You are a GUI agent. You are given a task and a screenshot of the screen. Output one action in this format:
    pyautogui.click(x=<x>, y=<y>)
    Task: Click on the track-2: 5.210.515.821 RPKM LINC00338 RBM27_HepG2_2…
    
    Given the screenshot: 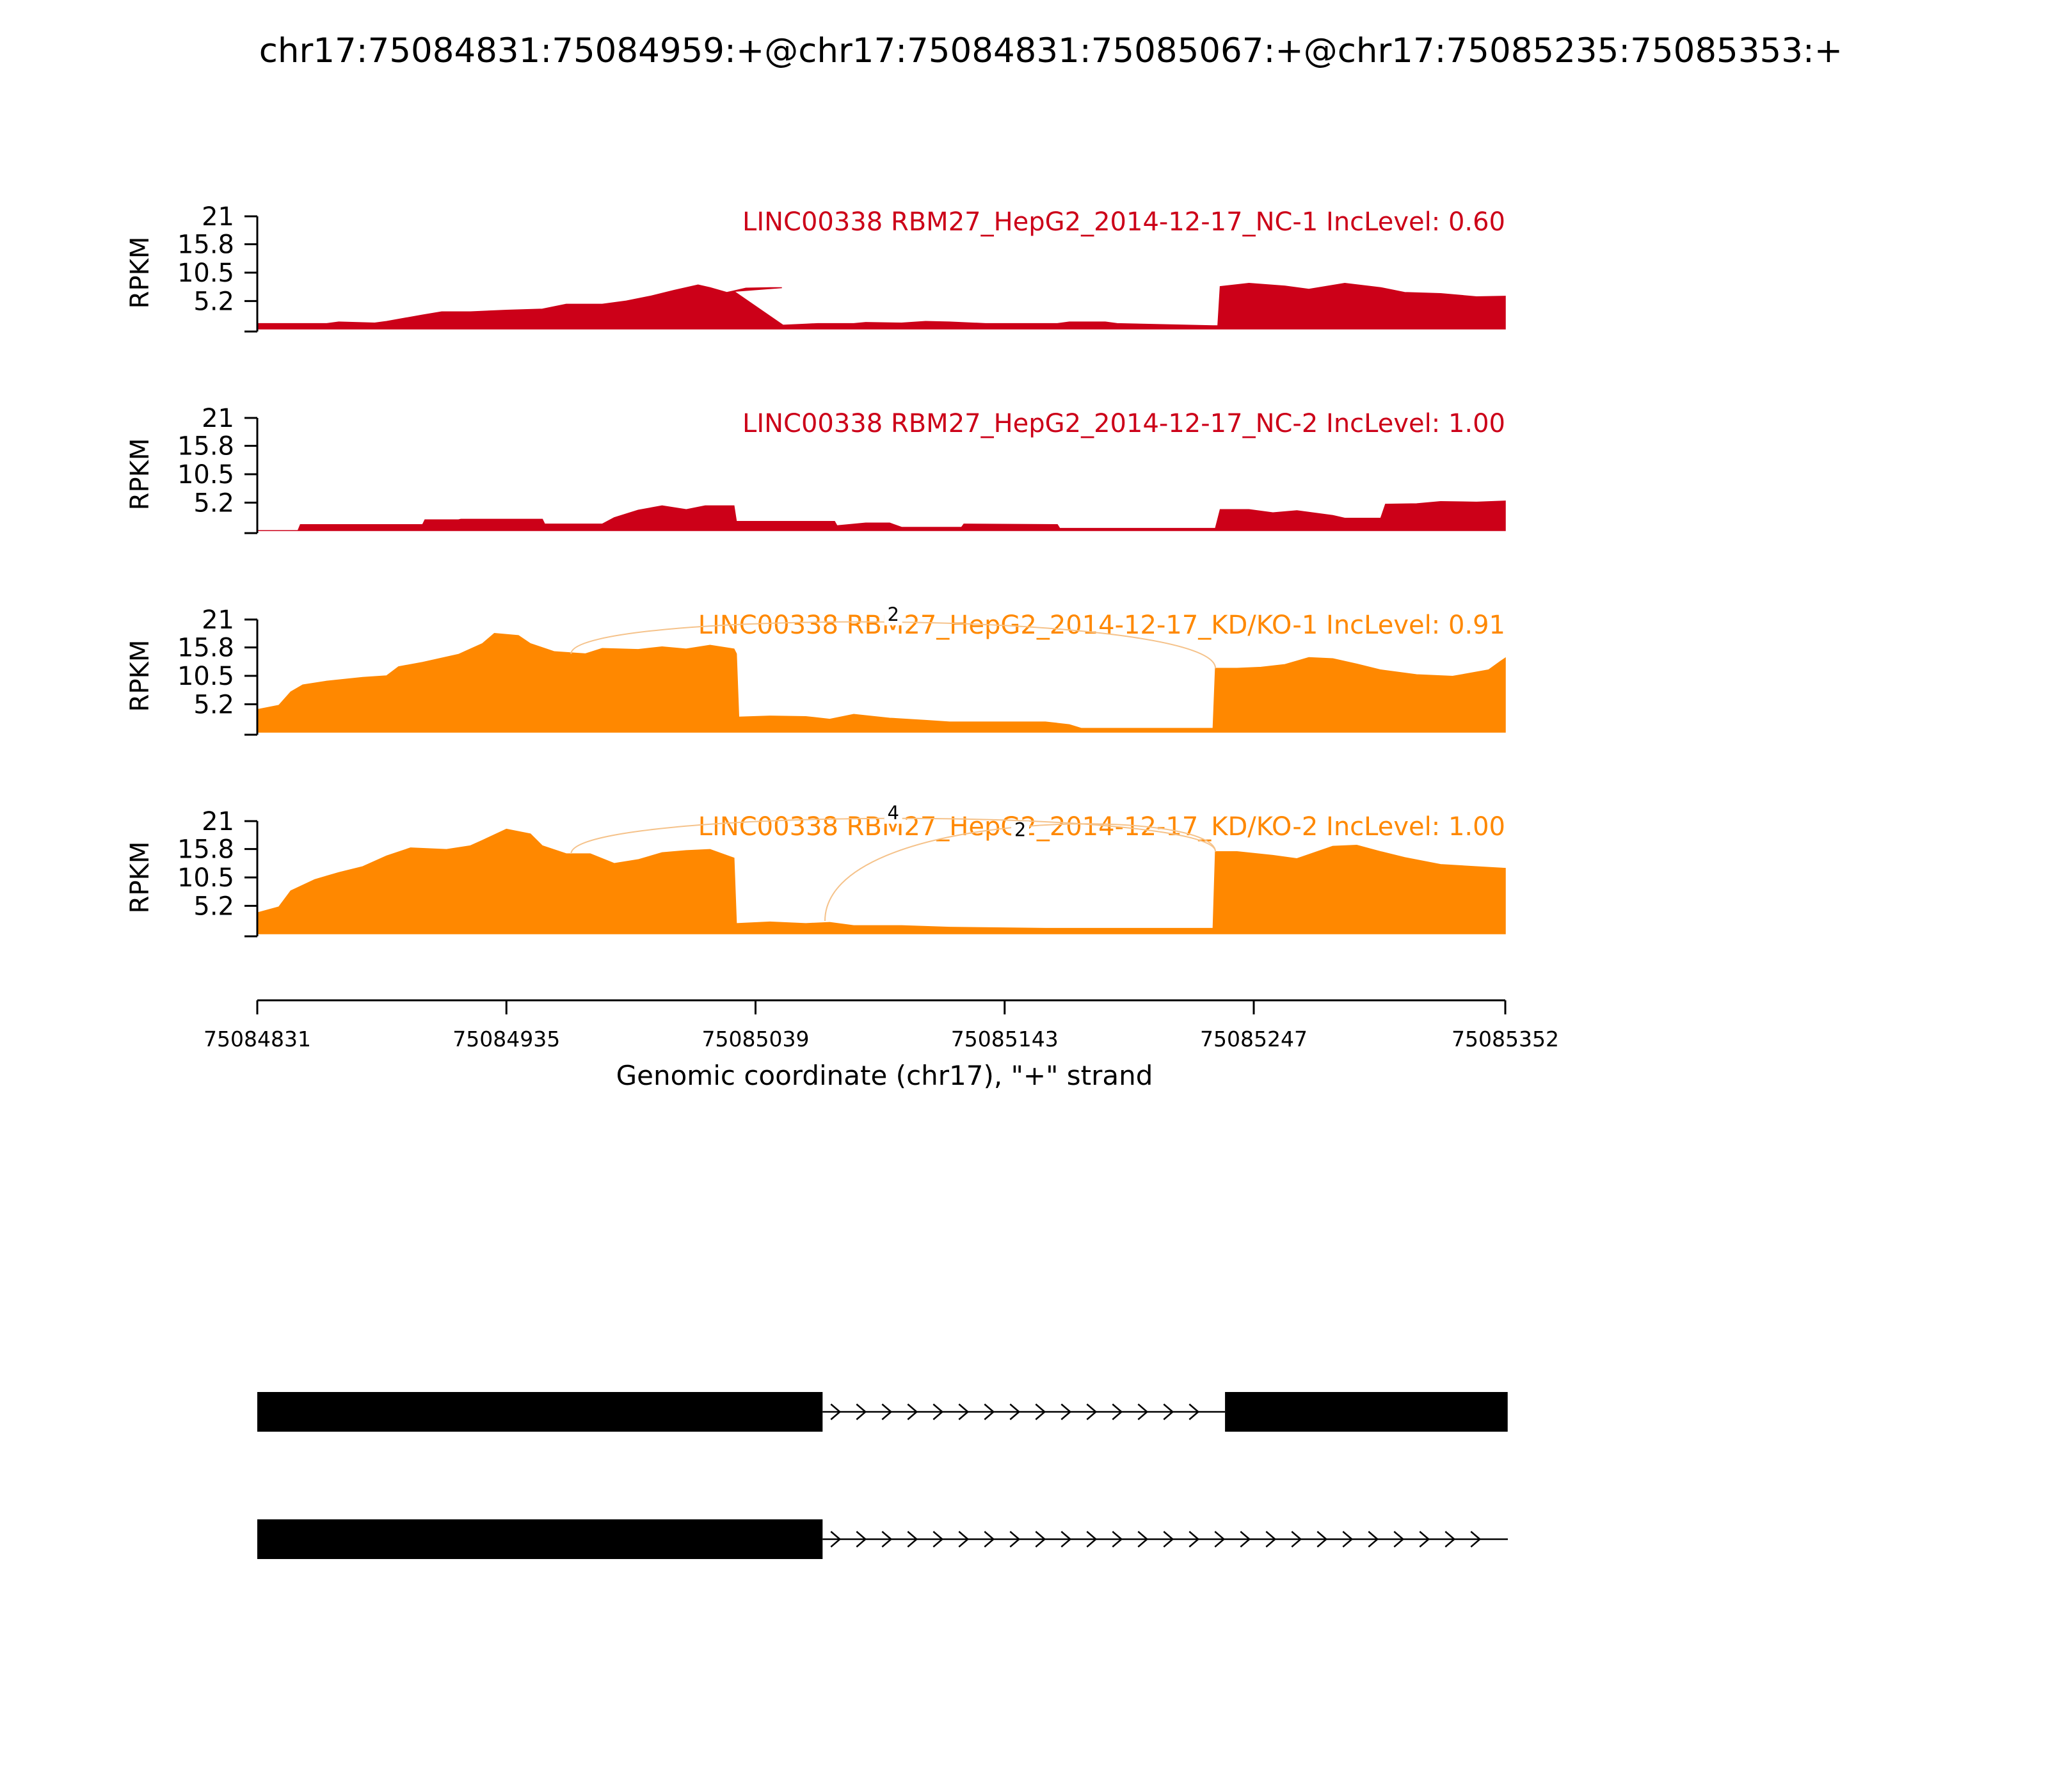 What is the action you would take?
    pyautogui.click(x=815, y=469)
    